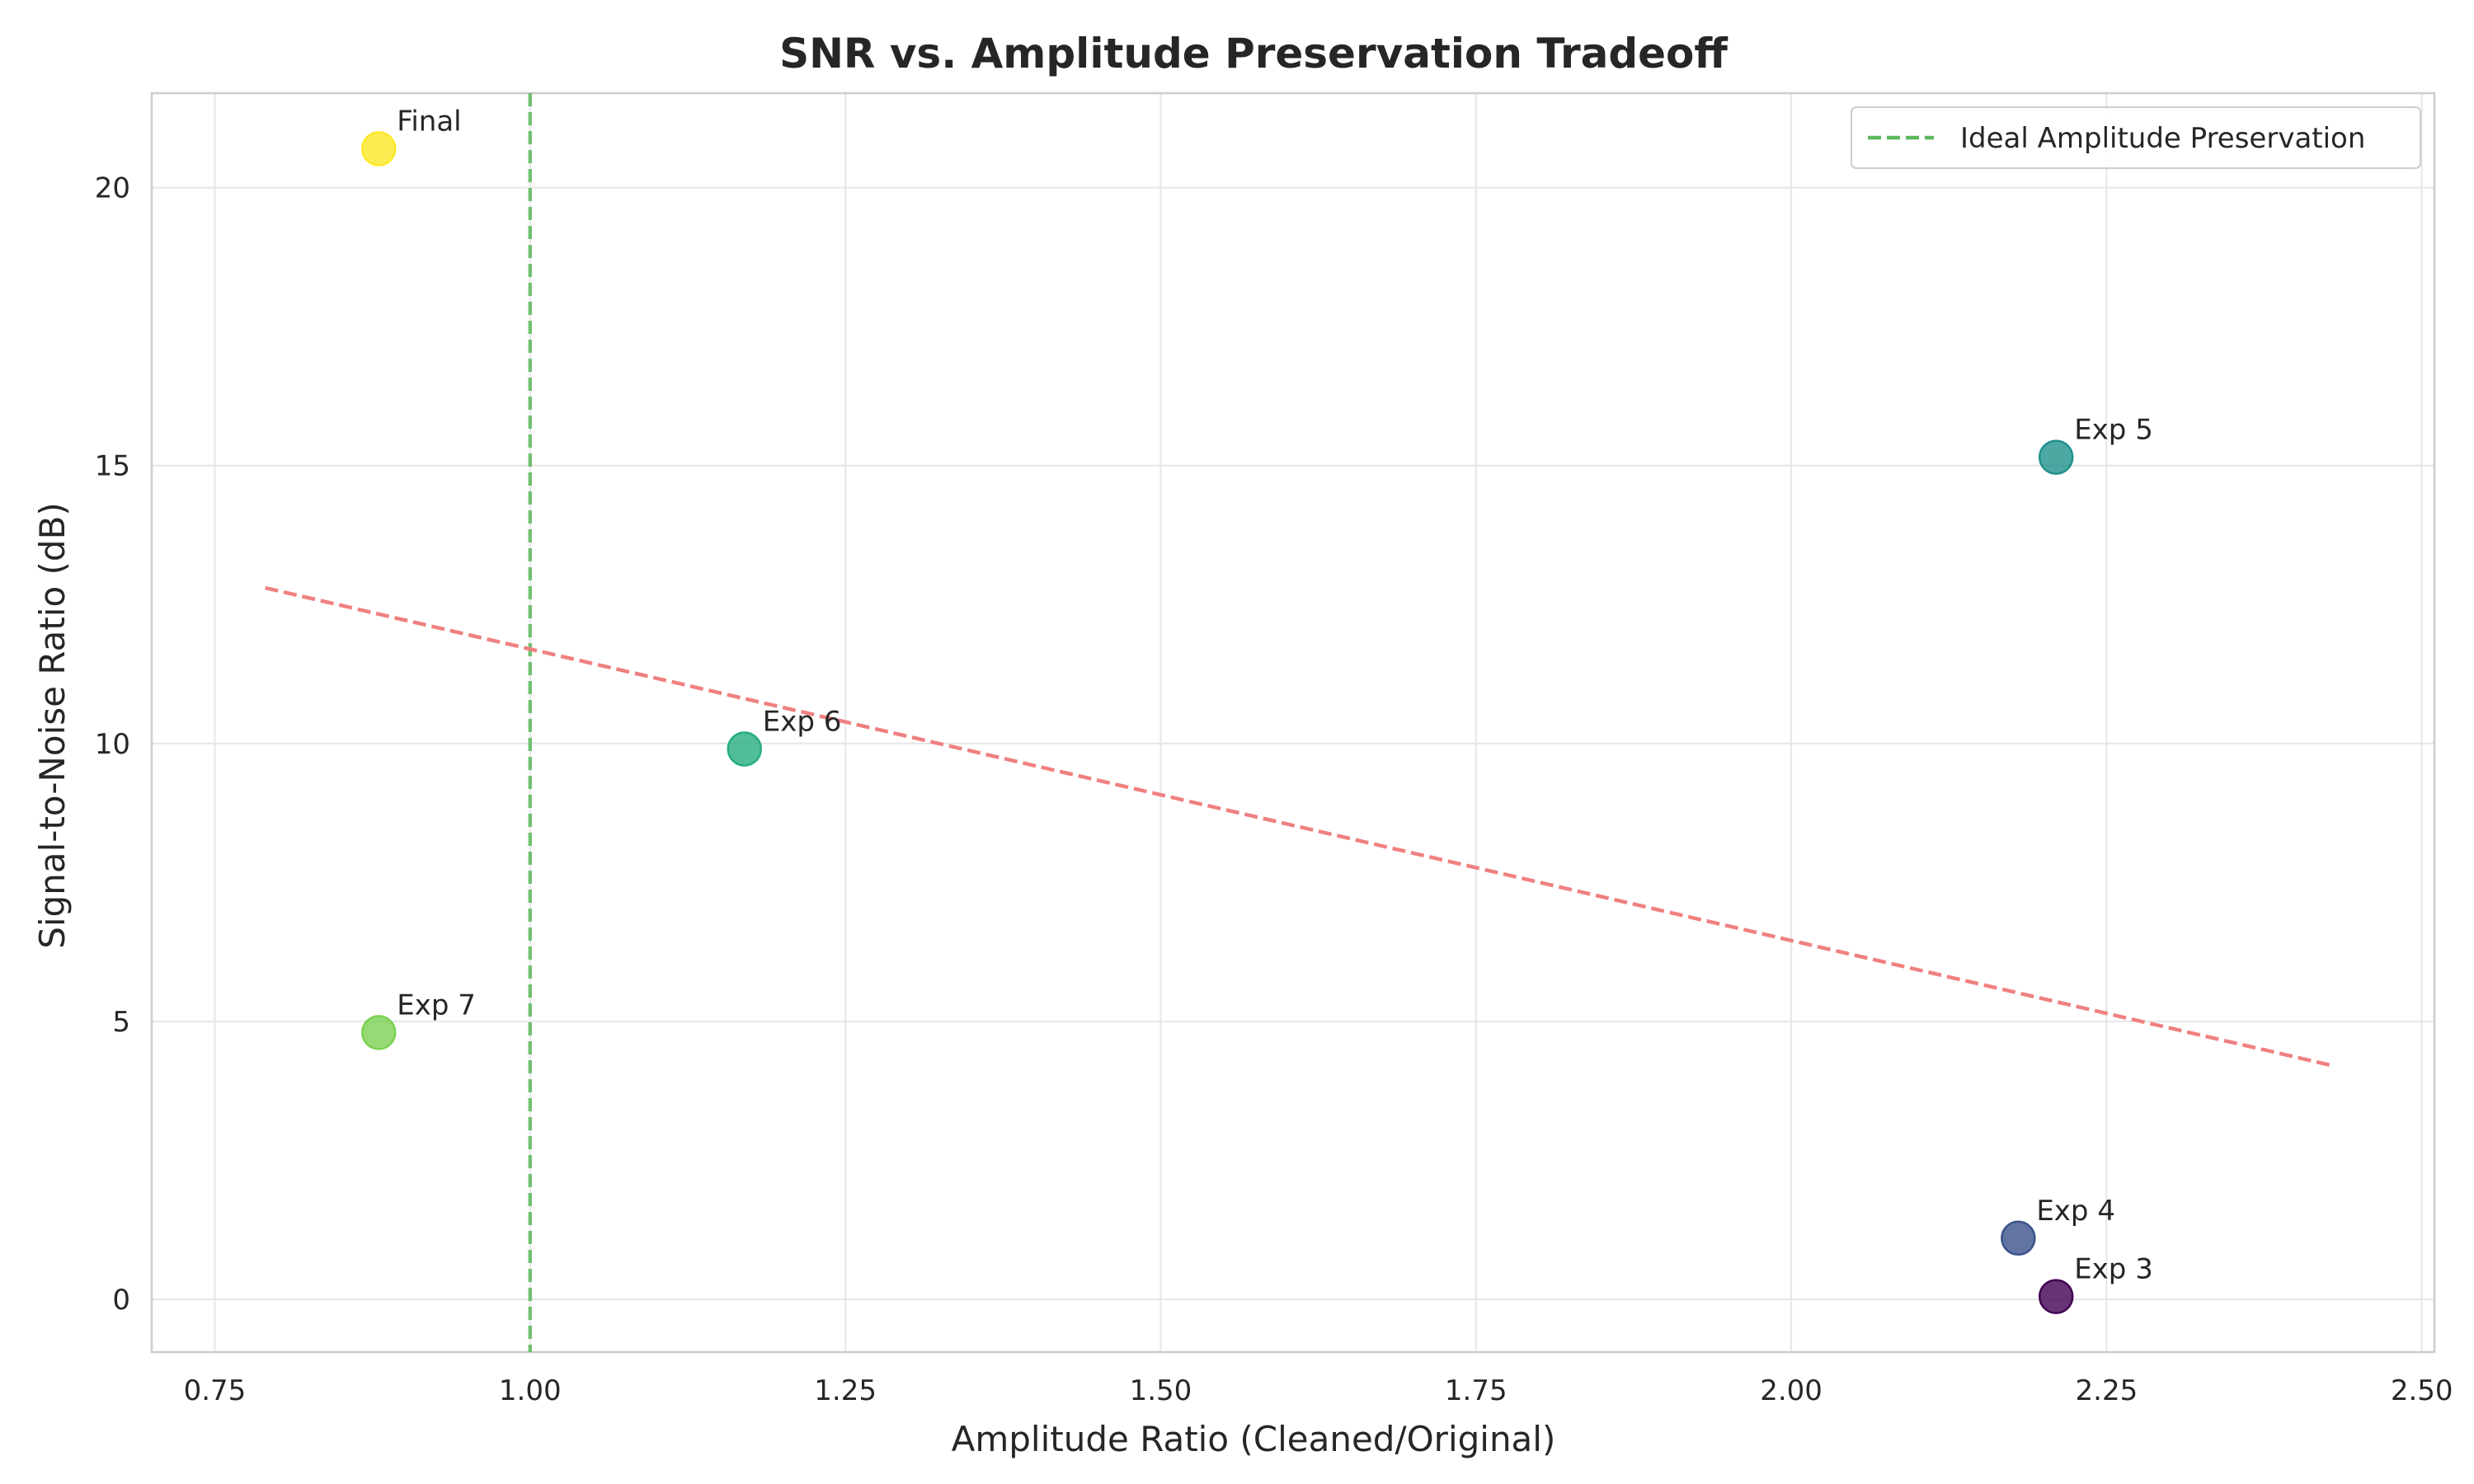  I want to click on y-tick-label: 5, so click(121, 1022).